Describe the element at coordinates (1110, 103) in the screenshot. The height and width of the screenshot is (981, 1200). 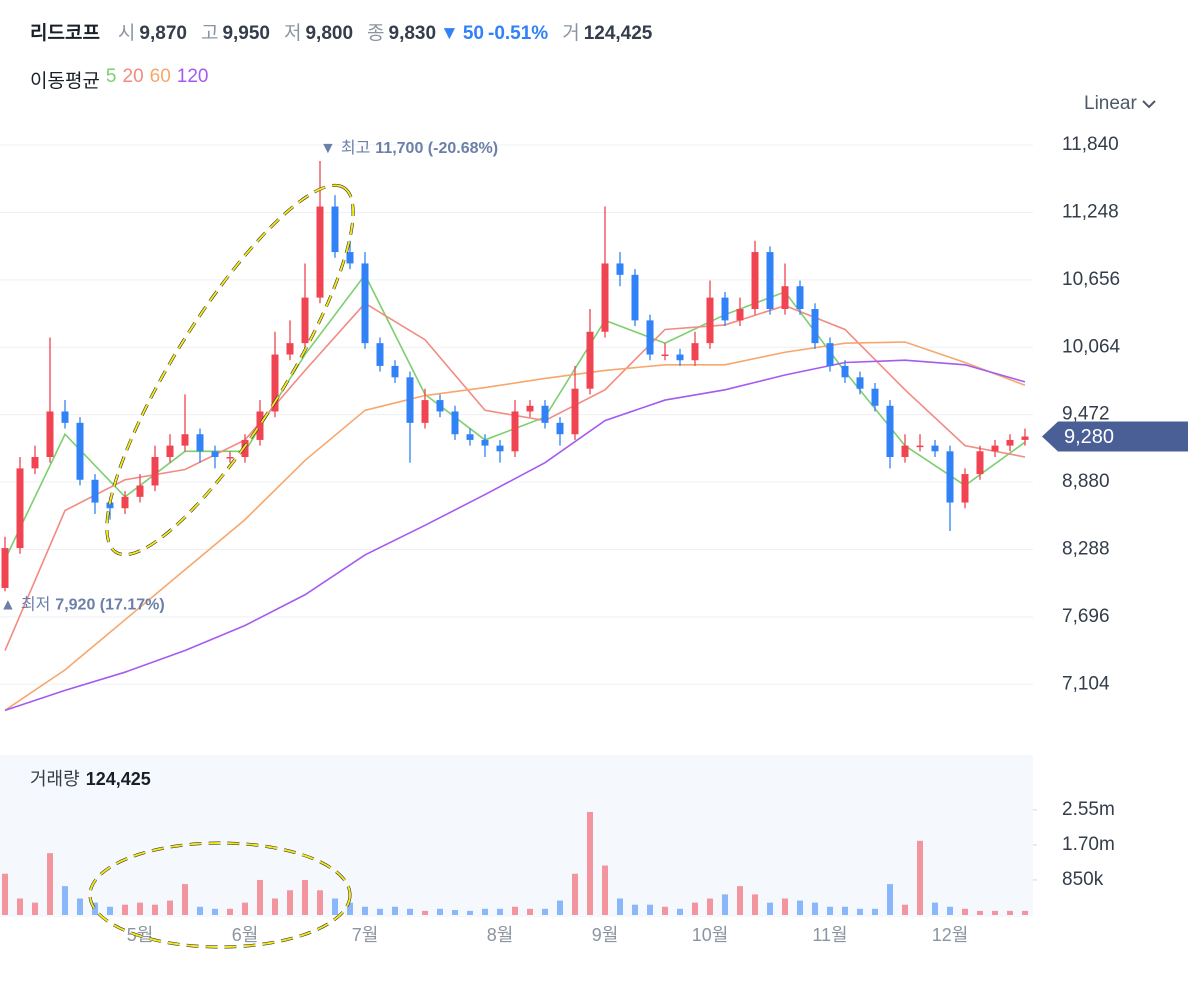
I see `scale-mode: Linear` at that location.